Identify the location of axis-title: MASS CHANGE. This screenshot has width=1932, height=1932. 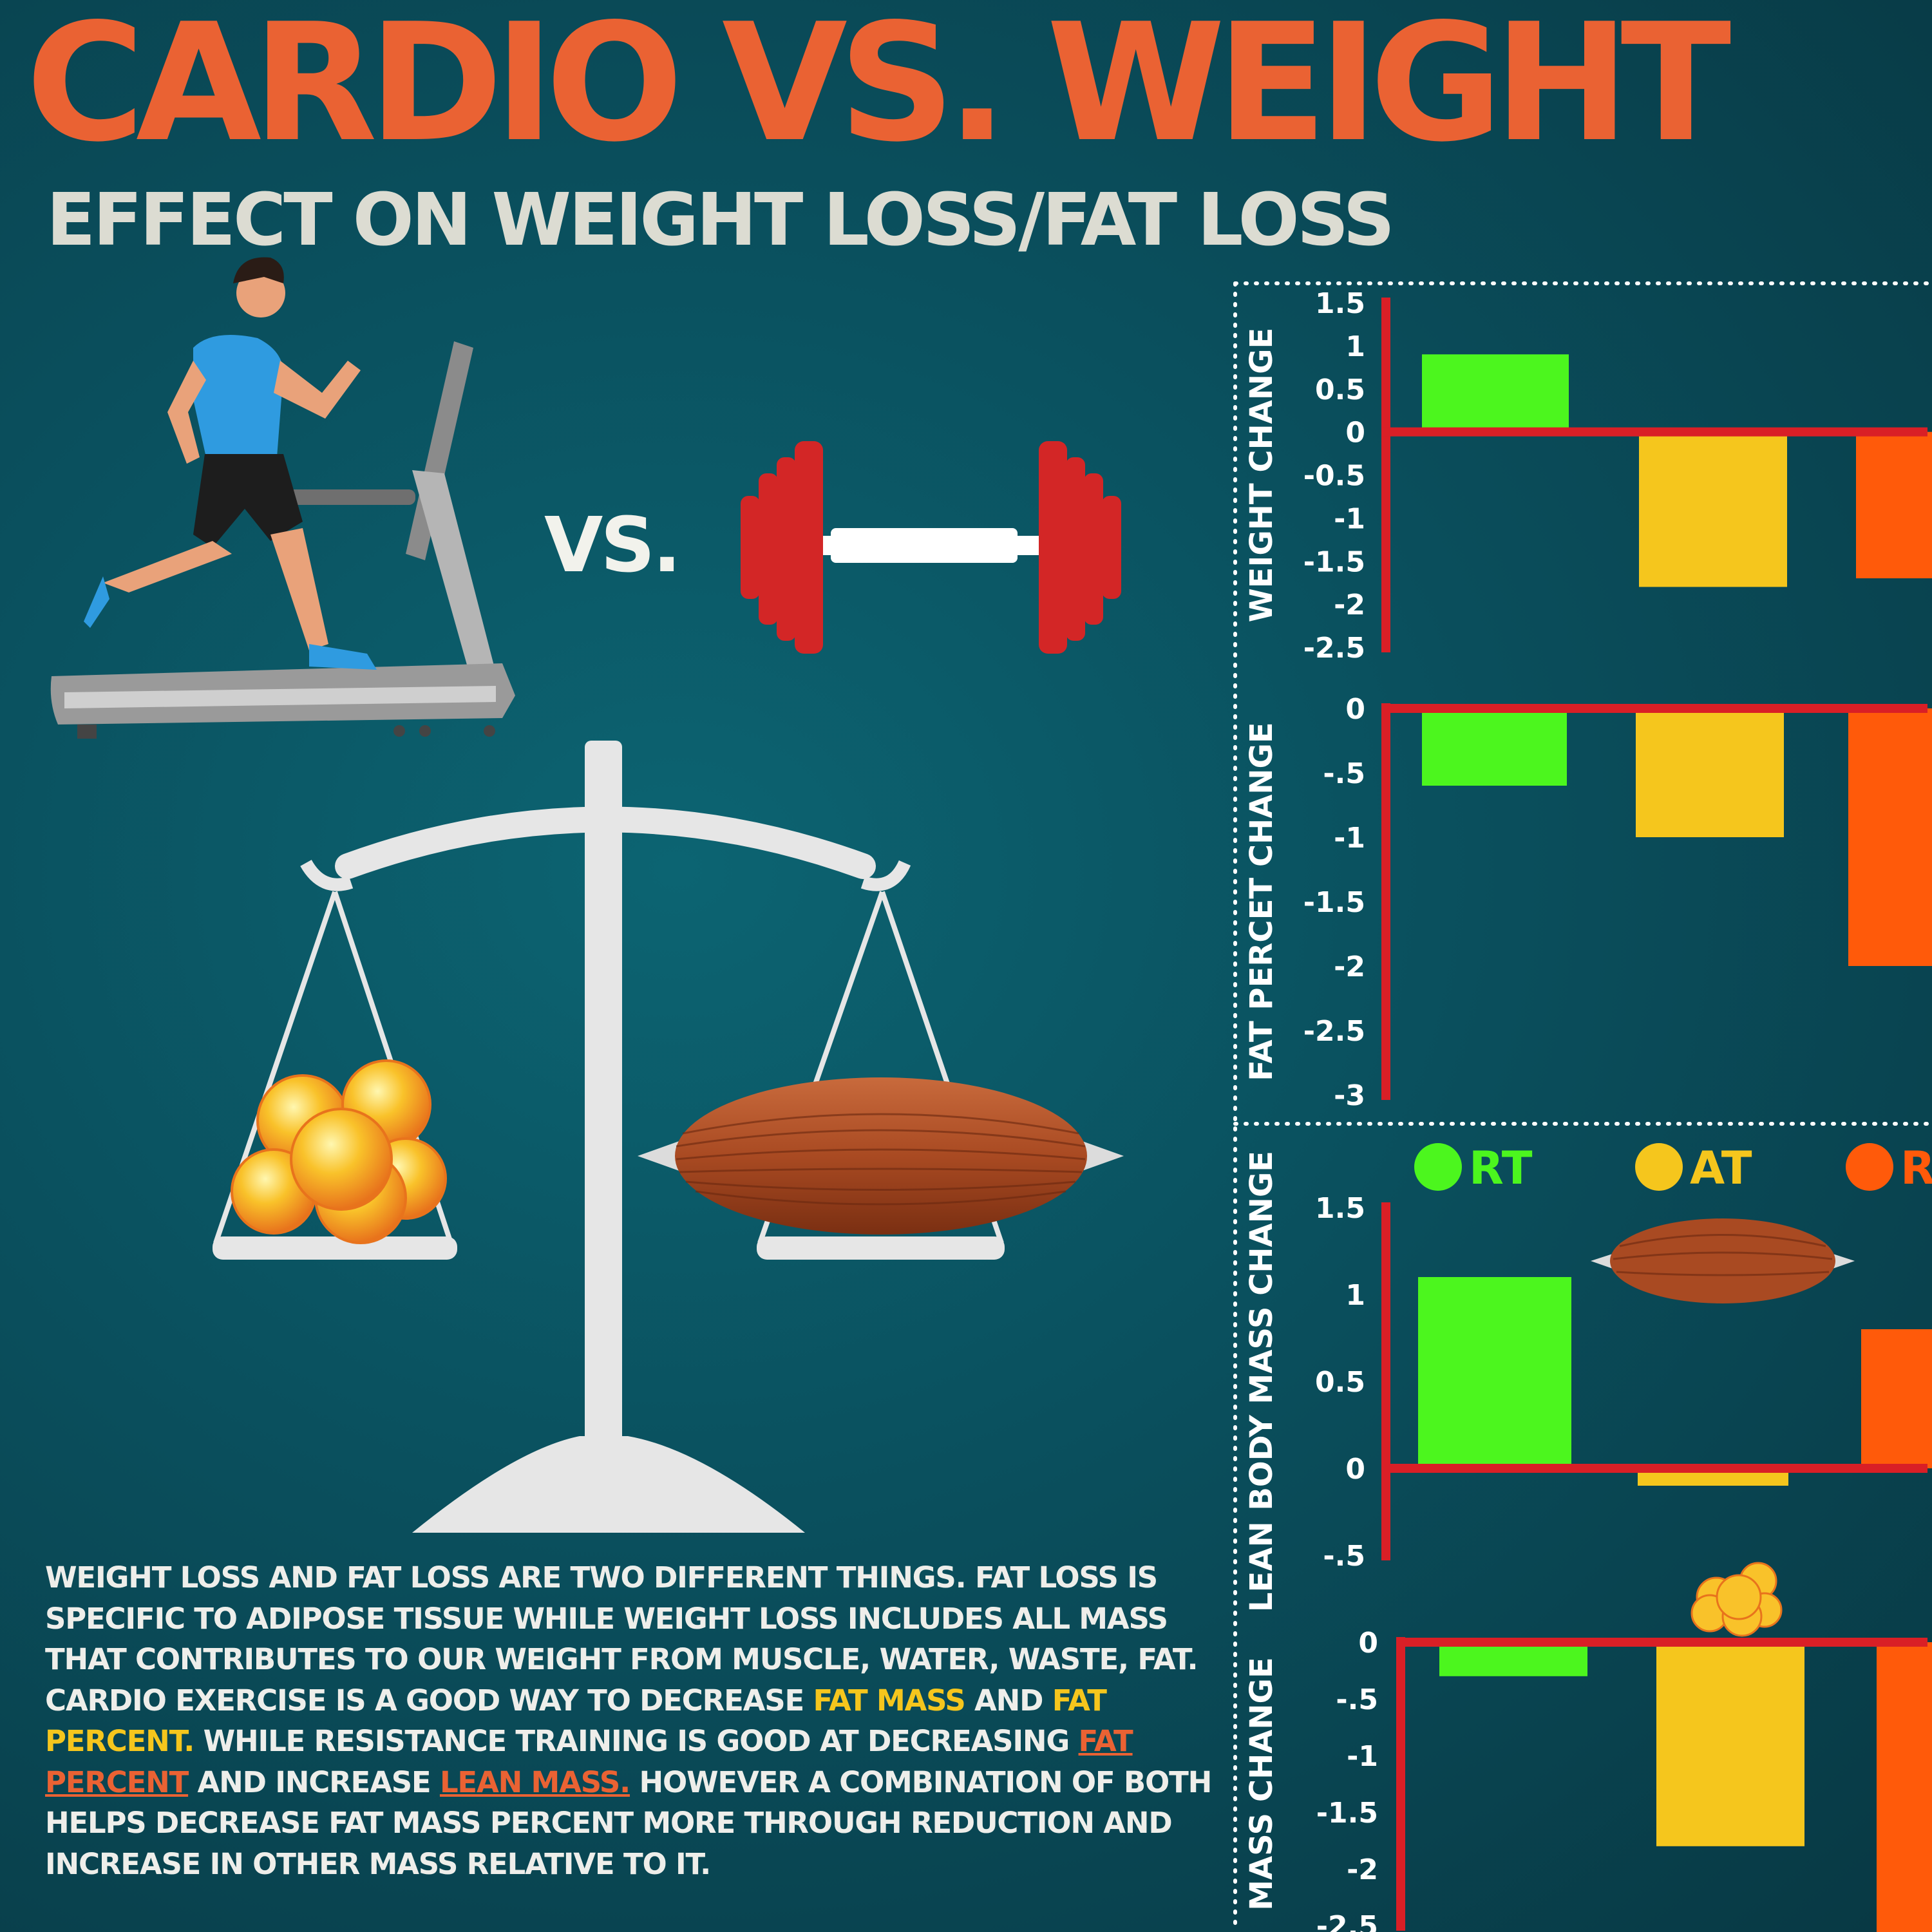
(1262, 1784).